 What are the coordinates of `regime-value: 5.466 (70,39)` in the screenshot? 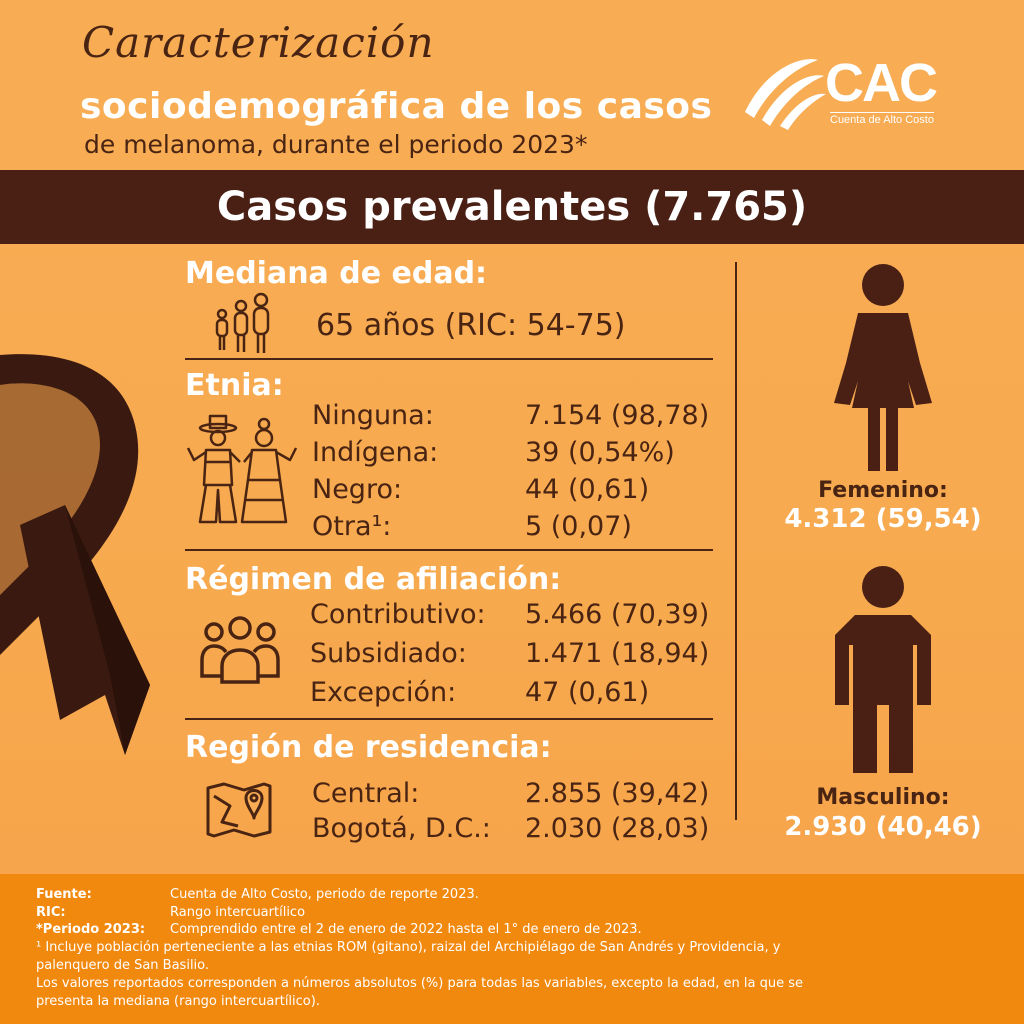 It's located at (617, 614).